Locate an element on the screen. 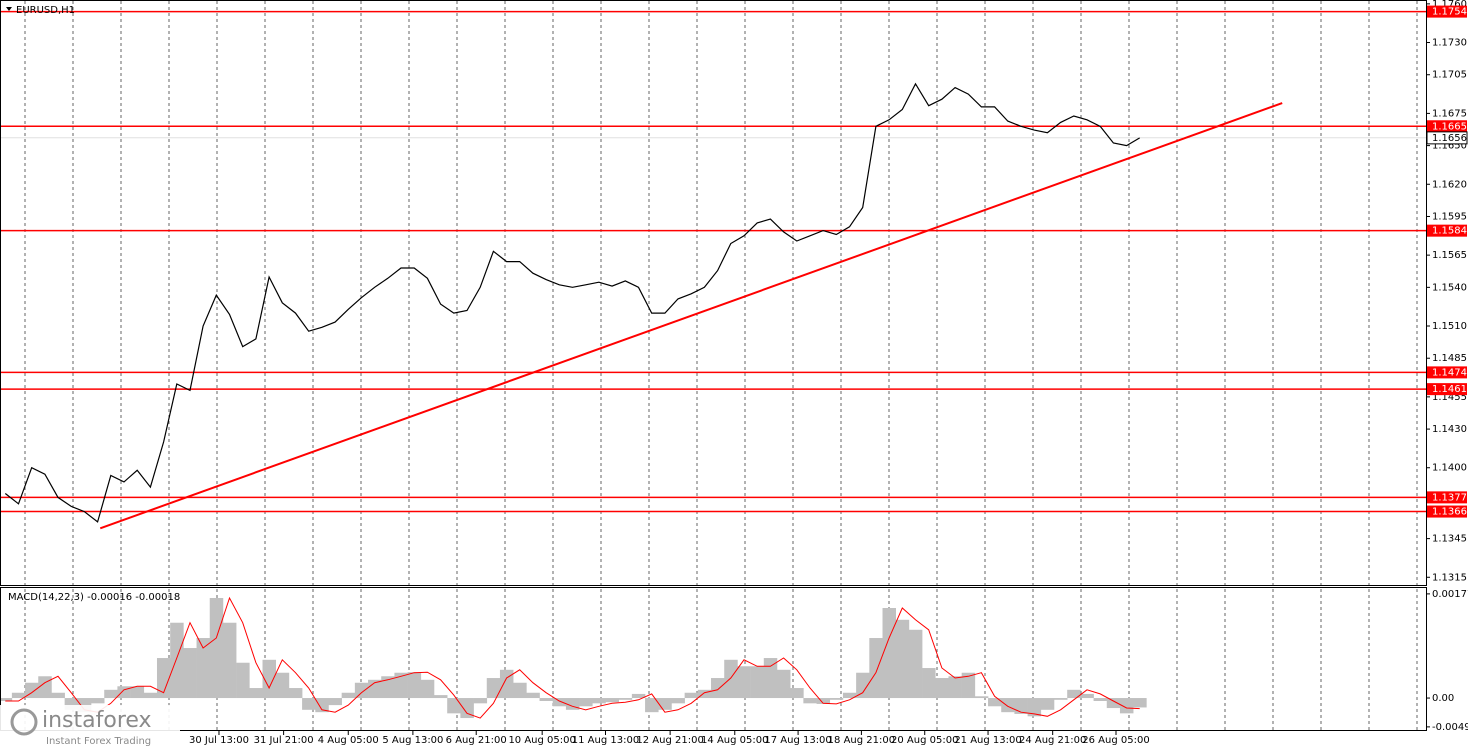 This screenshot has width=1468, height=750. y-tick-label: 1.1510 is located at coordinates (1449, 326).